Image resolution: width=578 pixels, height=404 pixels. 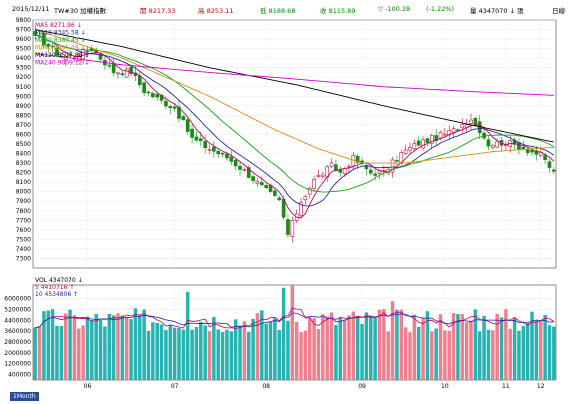 What do you see at coordinates (60, 48) in the screenshot?
I see `price-legend-entry: MA60 8465.69 ↓` at bounding box center [60, 48].